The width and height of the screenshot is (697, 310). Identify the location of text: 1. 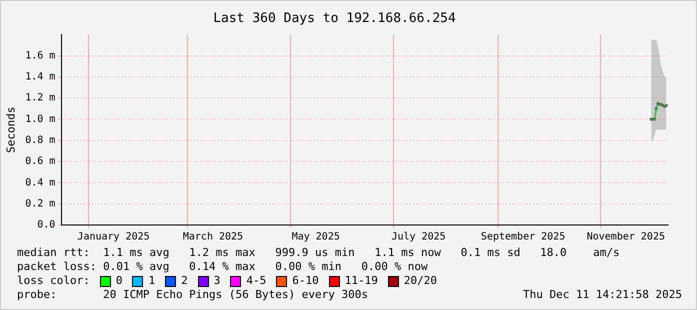
(152, 281).